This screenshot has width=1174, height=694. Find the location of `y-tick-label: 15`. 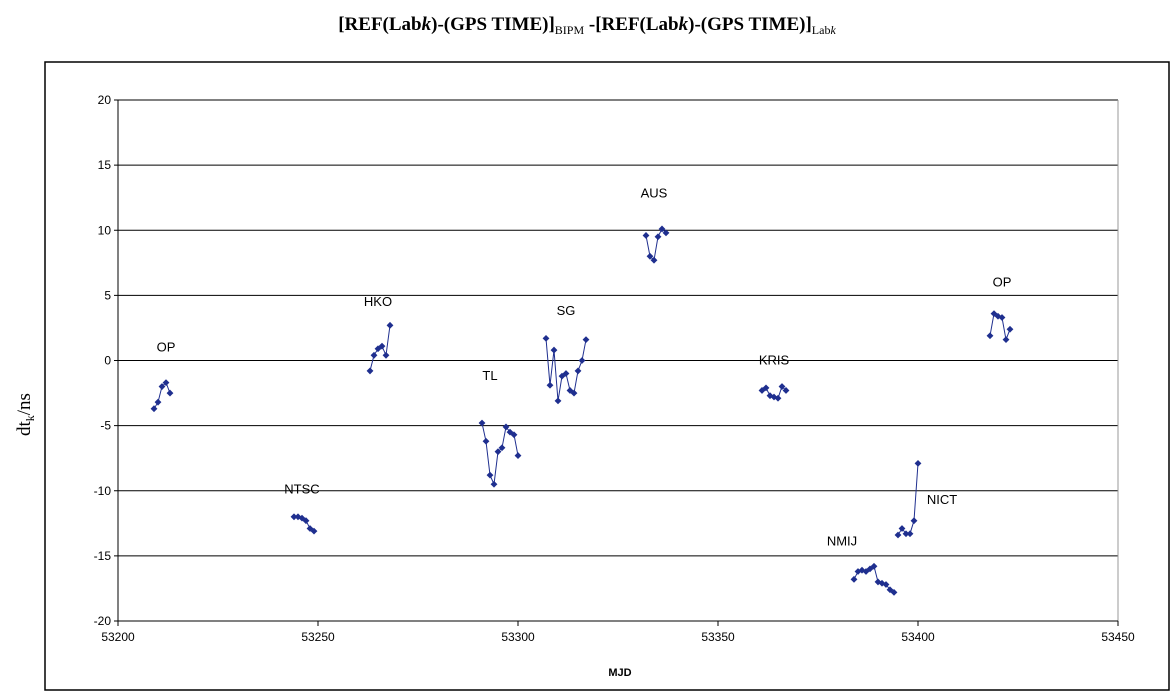

y-tick-label: 15 is located at coordinates (105, 165).